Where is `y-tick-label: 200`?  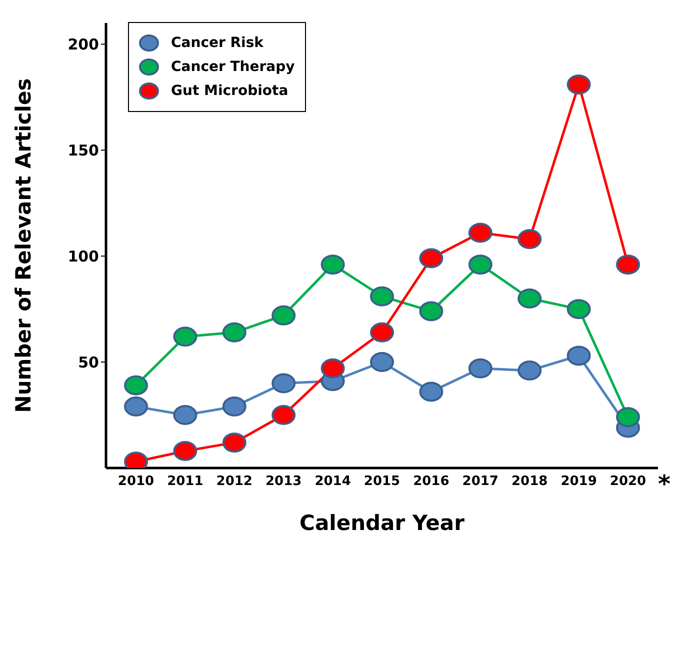 y-tick-label: 200 is located at coordinates (83, 45).